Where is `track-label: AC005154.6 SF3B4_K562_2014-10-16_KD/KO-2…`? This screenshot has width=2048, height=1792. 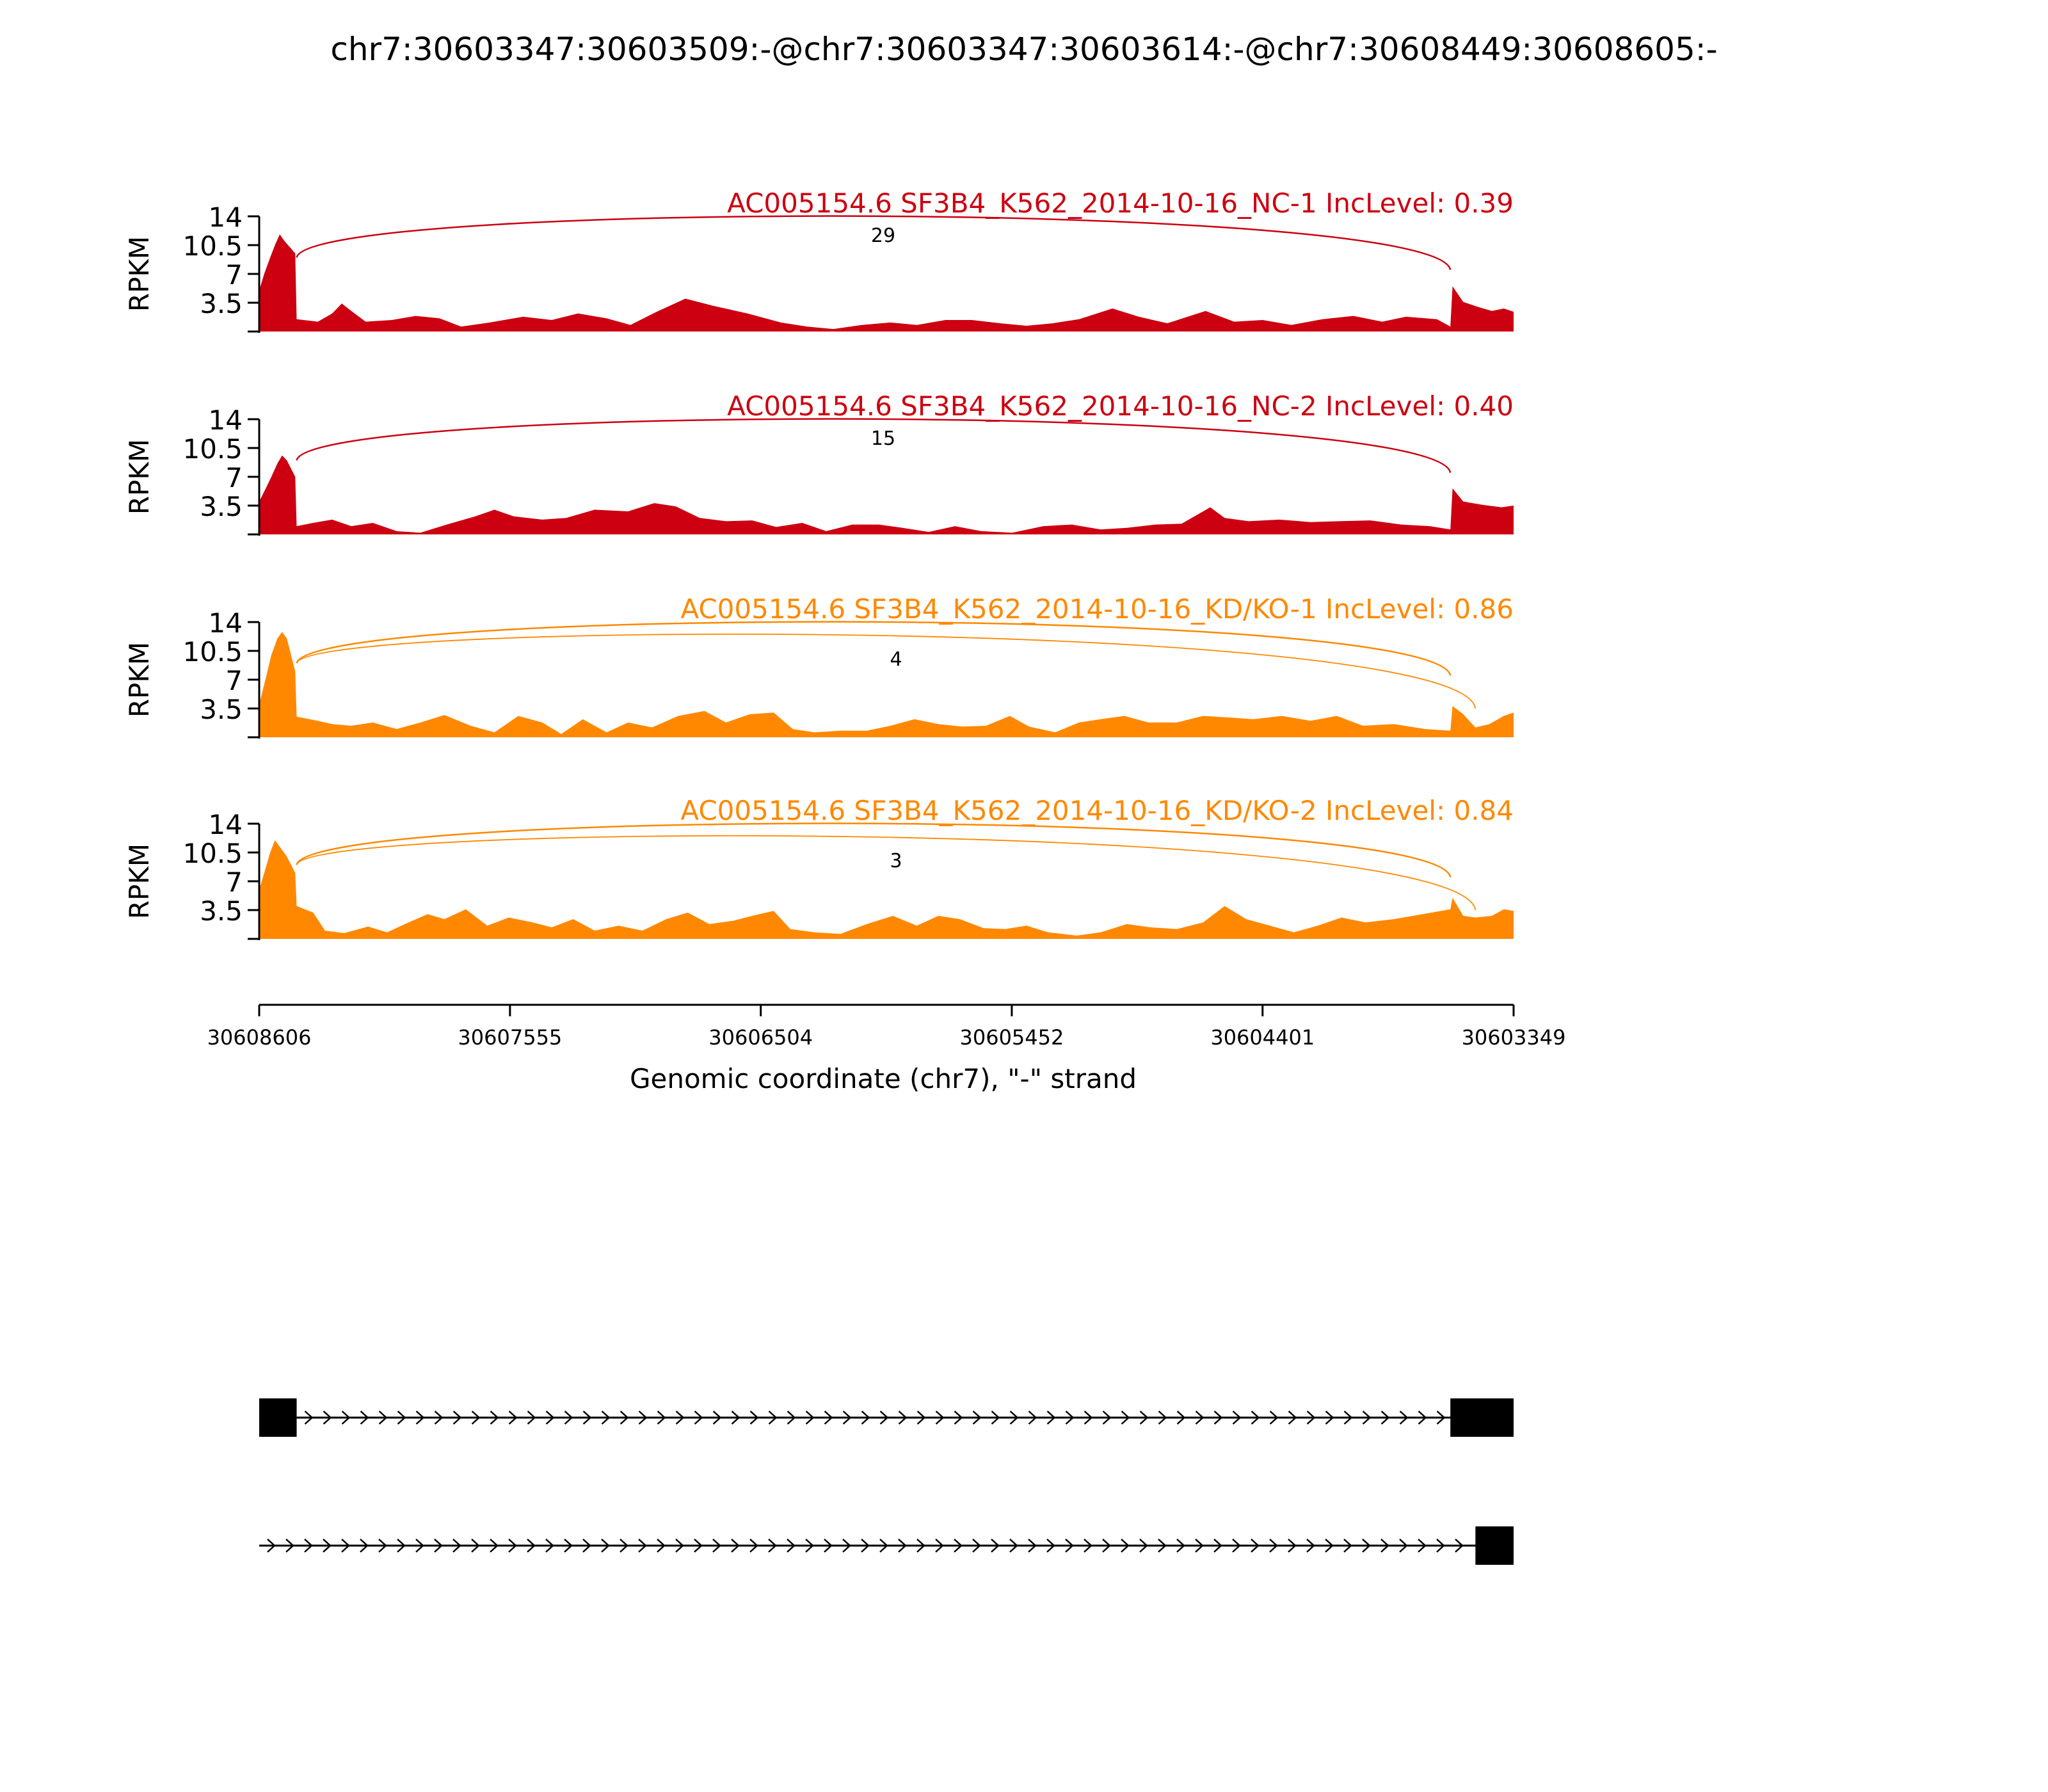 track-label: AC005154.6 SF3B4_K562_2014-10-16_KD/KO-2… is located at coordinates (1097, 810).